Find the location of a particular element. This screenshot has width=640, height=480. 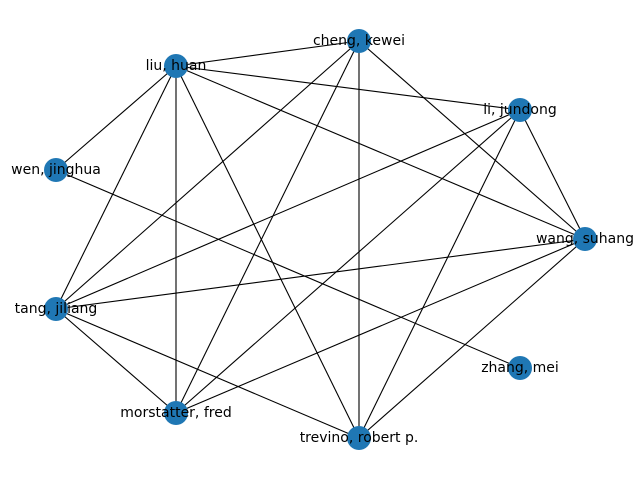

node-liu is located at coordinates (176, 66).